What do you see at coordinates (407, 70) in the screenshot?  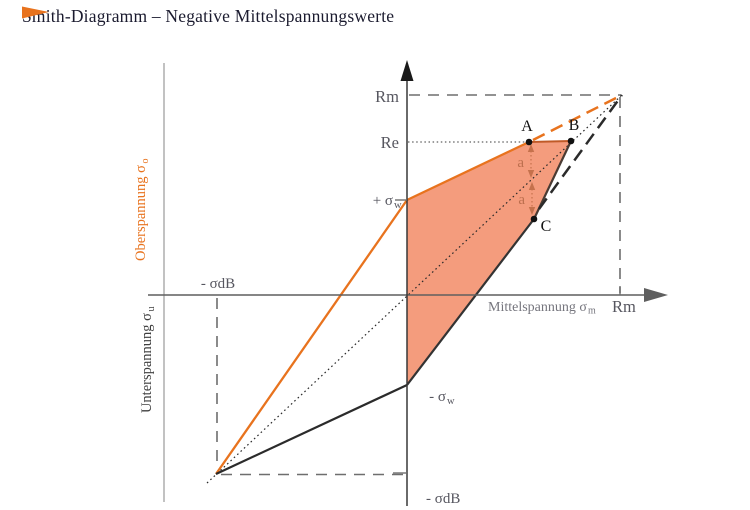 I see `y-axis-arrow-icon` at bounding box center [407, 70].